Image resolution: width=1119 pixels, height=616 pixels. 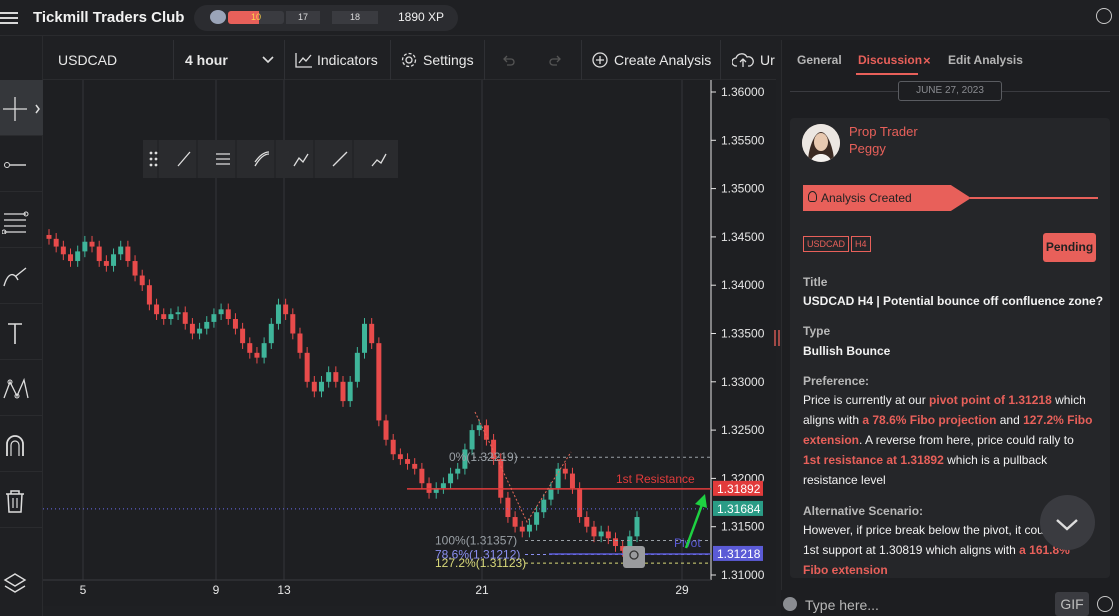 What do you see at coordinates (867, 148) in the screenshot?
I see `author-name: Peggy` at bounding box center [867, 148].